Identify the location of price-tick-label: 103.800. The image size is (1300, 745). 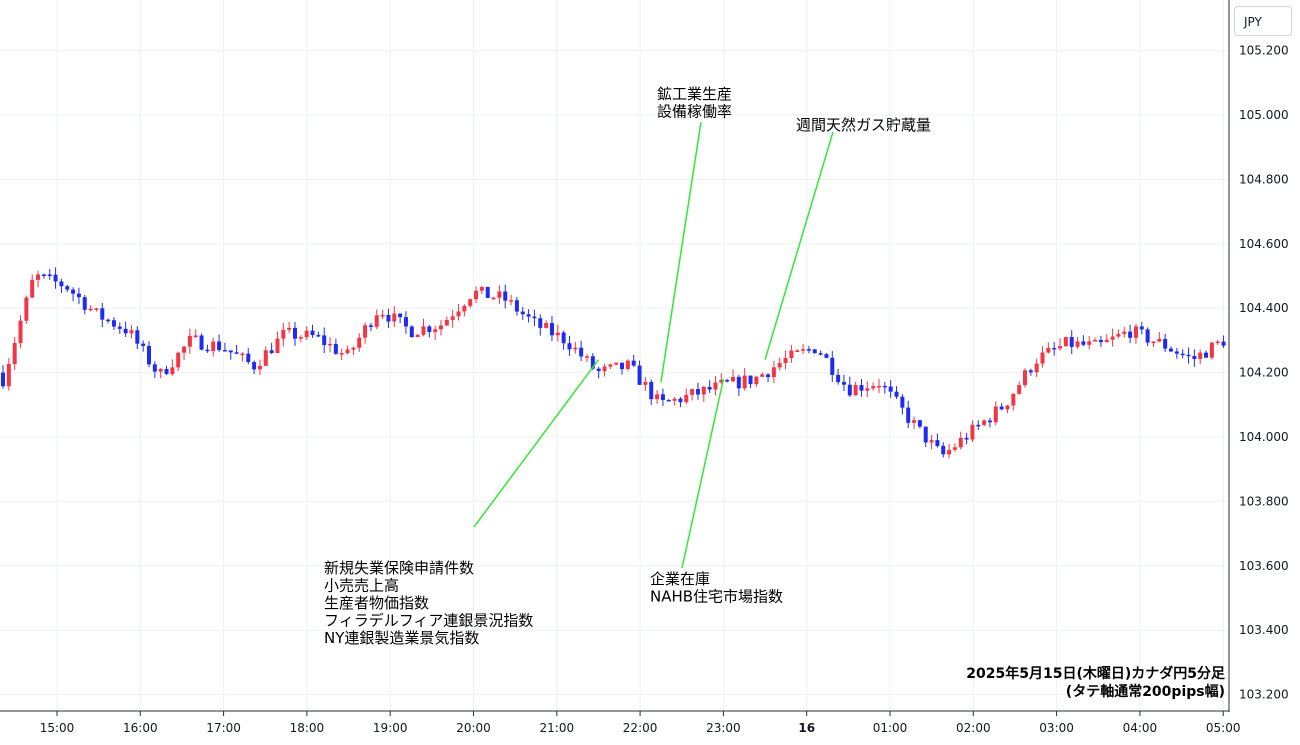
(1264, 501).